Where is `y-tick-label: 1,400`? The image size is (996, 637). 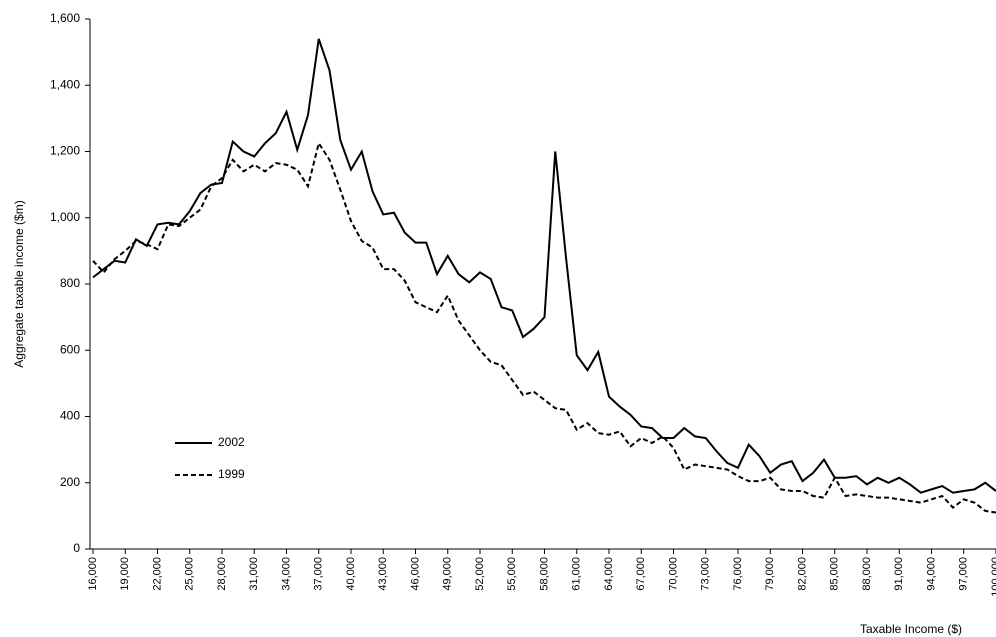
y-tick-label: 1,400 is located at coordinates (65, 84).